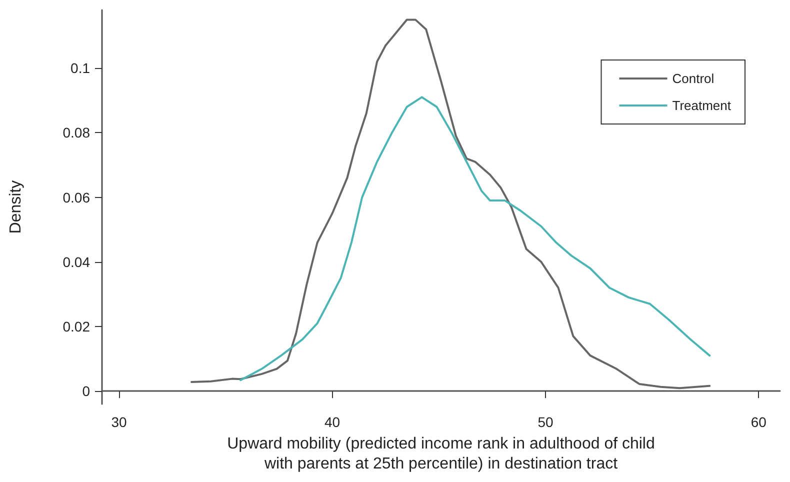  Describe the element at coordinates (441, 453) in the screenshot. I see `x-axis-title: Upward mobility (predicted income rank in adulthood of child with parents at 25th percentile) in destination tract` at that location.